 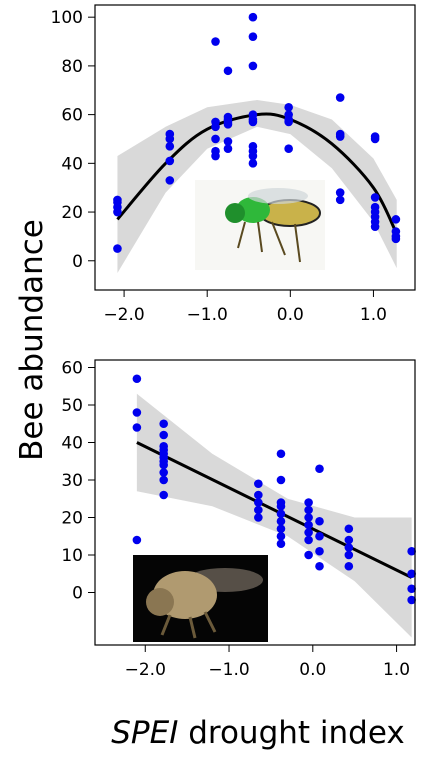 I want to click on x-axis-label: SPEI drought index, so click(x=257, y=733).